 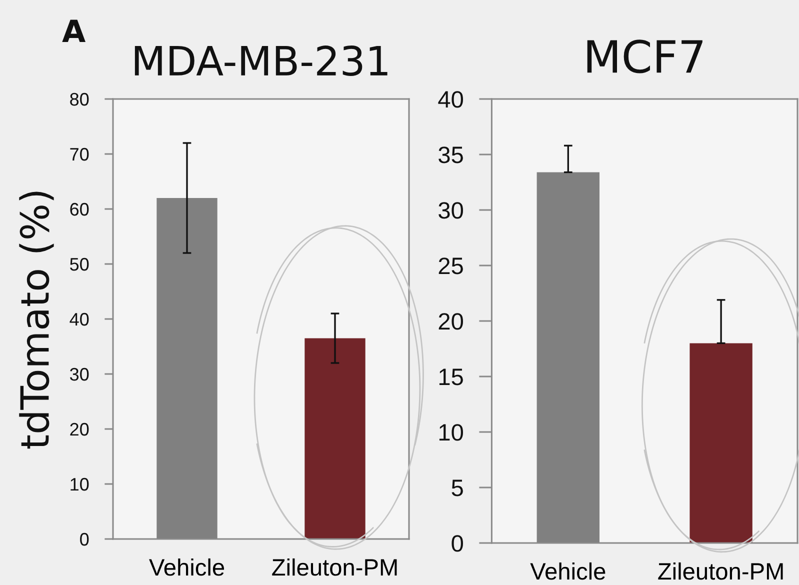 What do you see at coordinates (79, 99) in the screenshot?
I see `y-tick-label: 80` at bounding box center [79, 99].